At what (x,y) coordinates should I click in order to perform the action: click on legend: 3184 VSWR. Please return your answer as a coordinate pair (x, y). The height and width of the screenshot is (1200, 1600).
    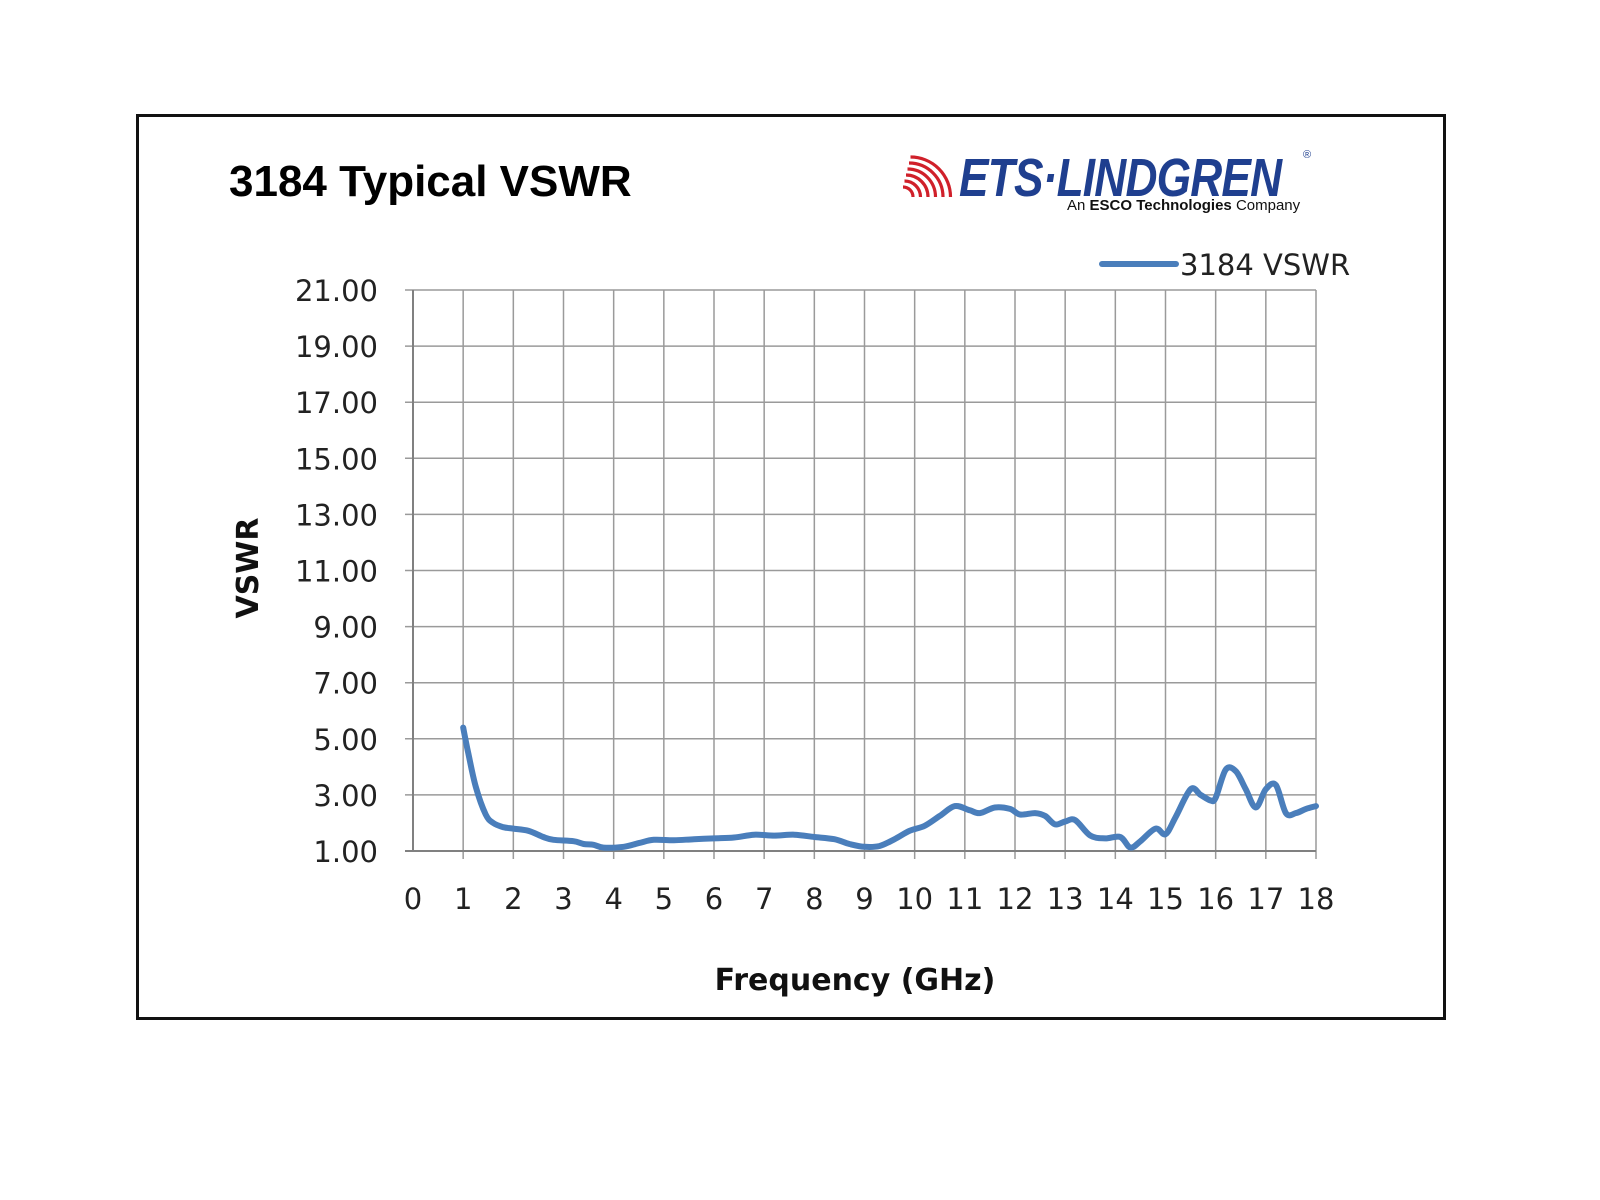
    Looking at the image, I should click on (1224, 265).